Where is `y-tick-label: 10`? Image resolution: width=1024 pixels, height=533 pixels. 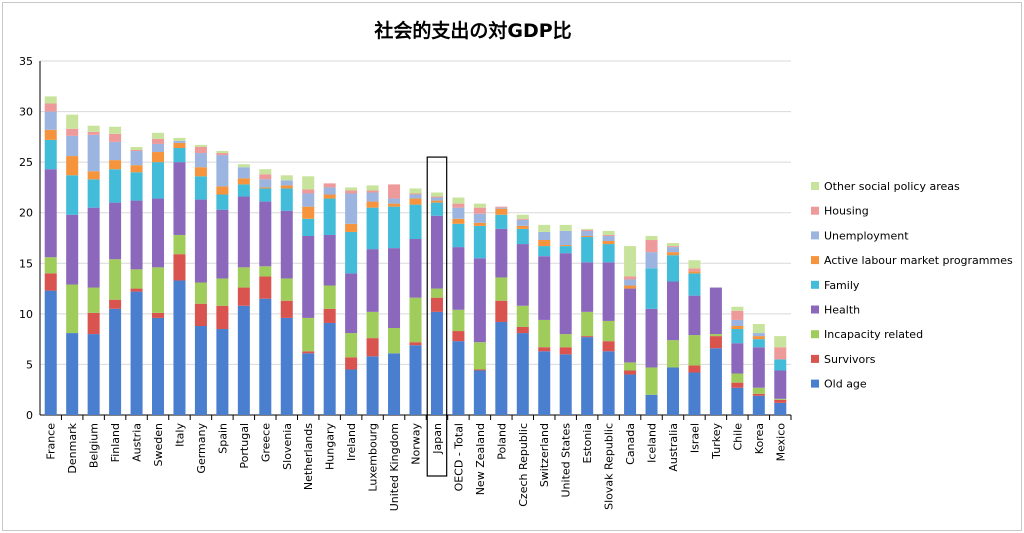
y-tick-label: 10 is located at coordinates (26, 314).